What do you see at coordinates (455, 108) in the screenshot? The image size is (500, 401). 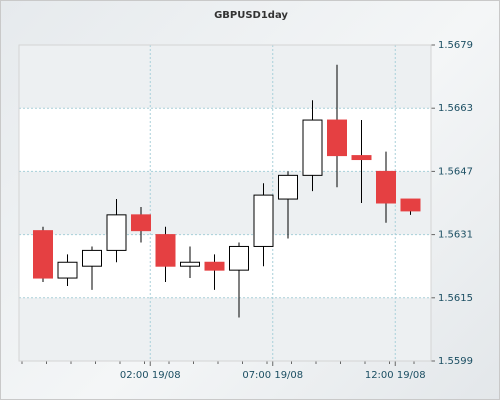 I see `y-tick-label: 1.5663` at bounding box center [455, 108].